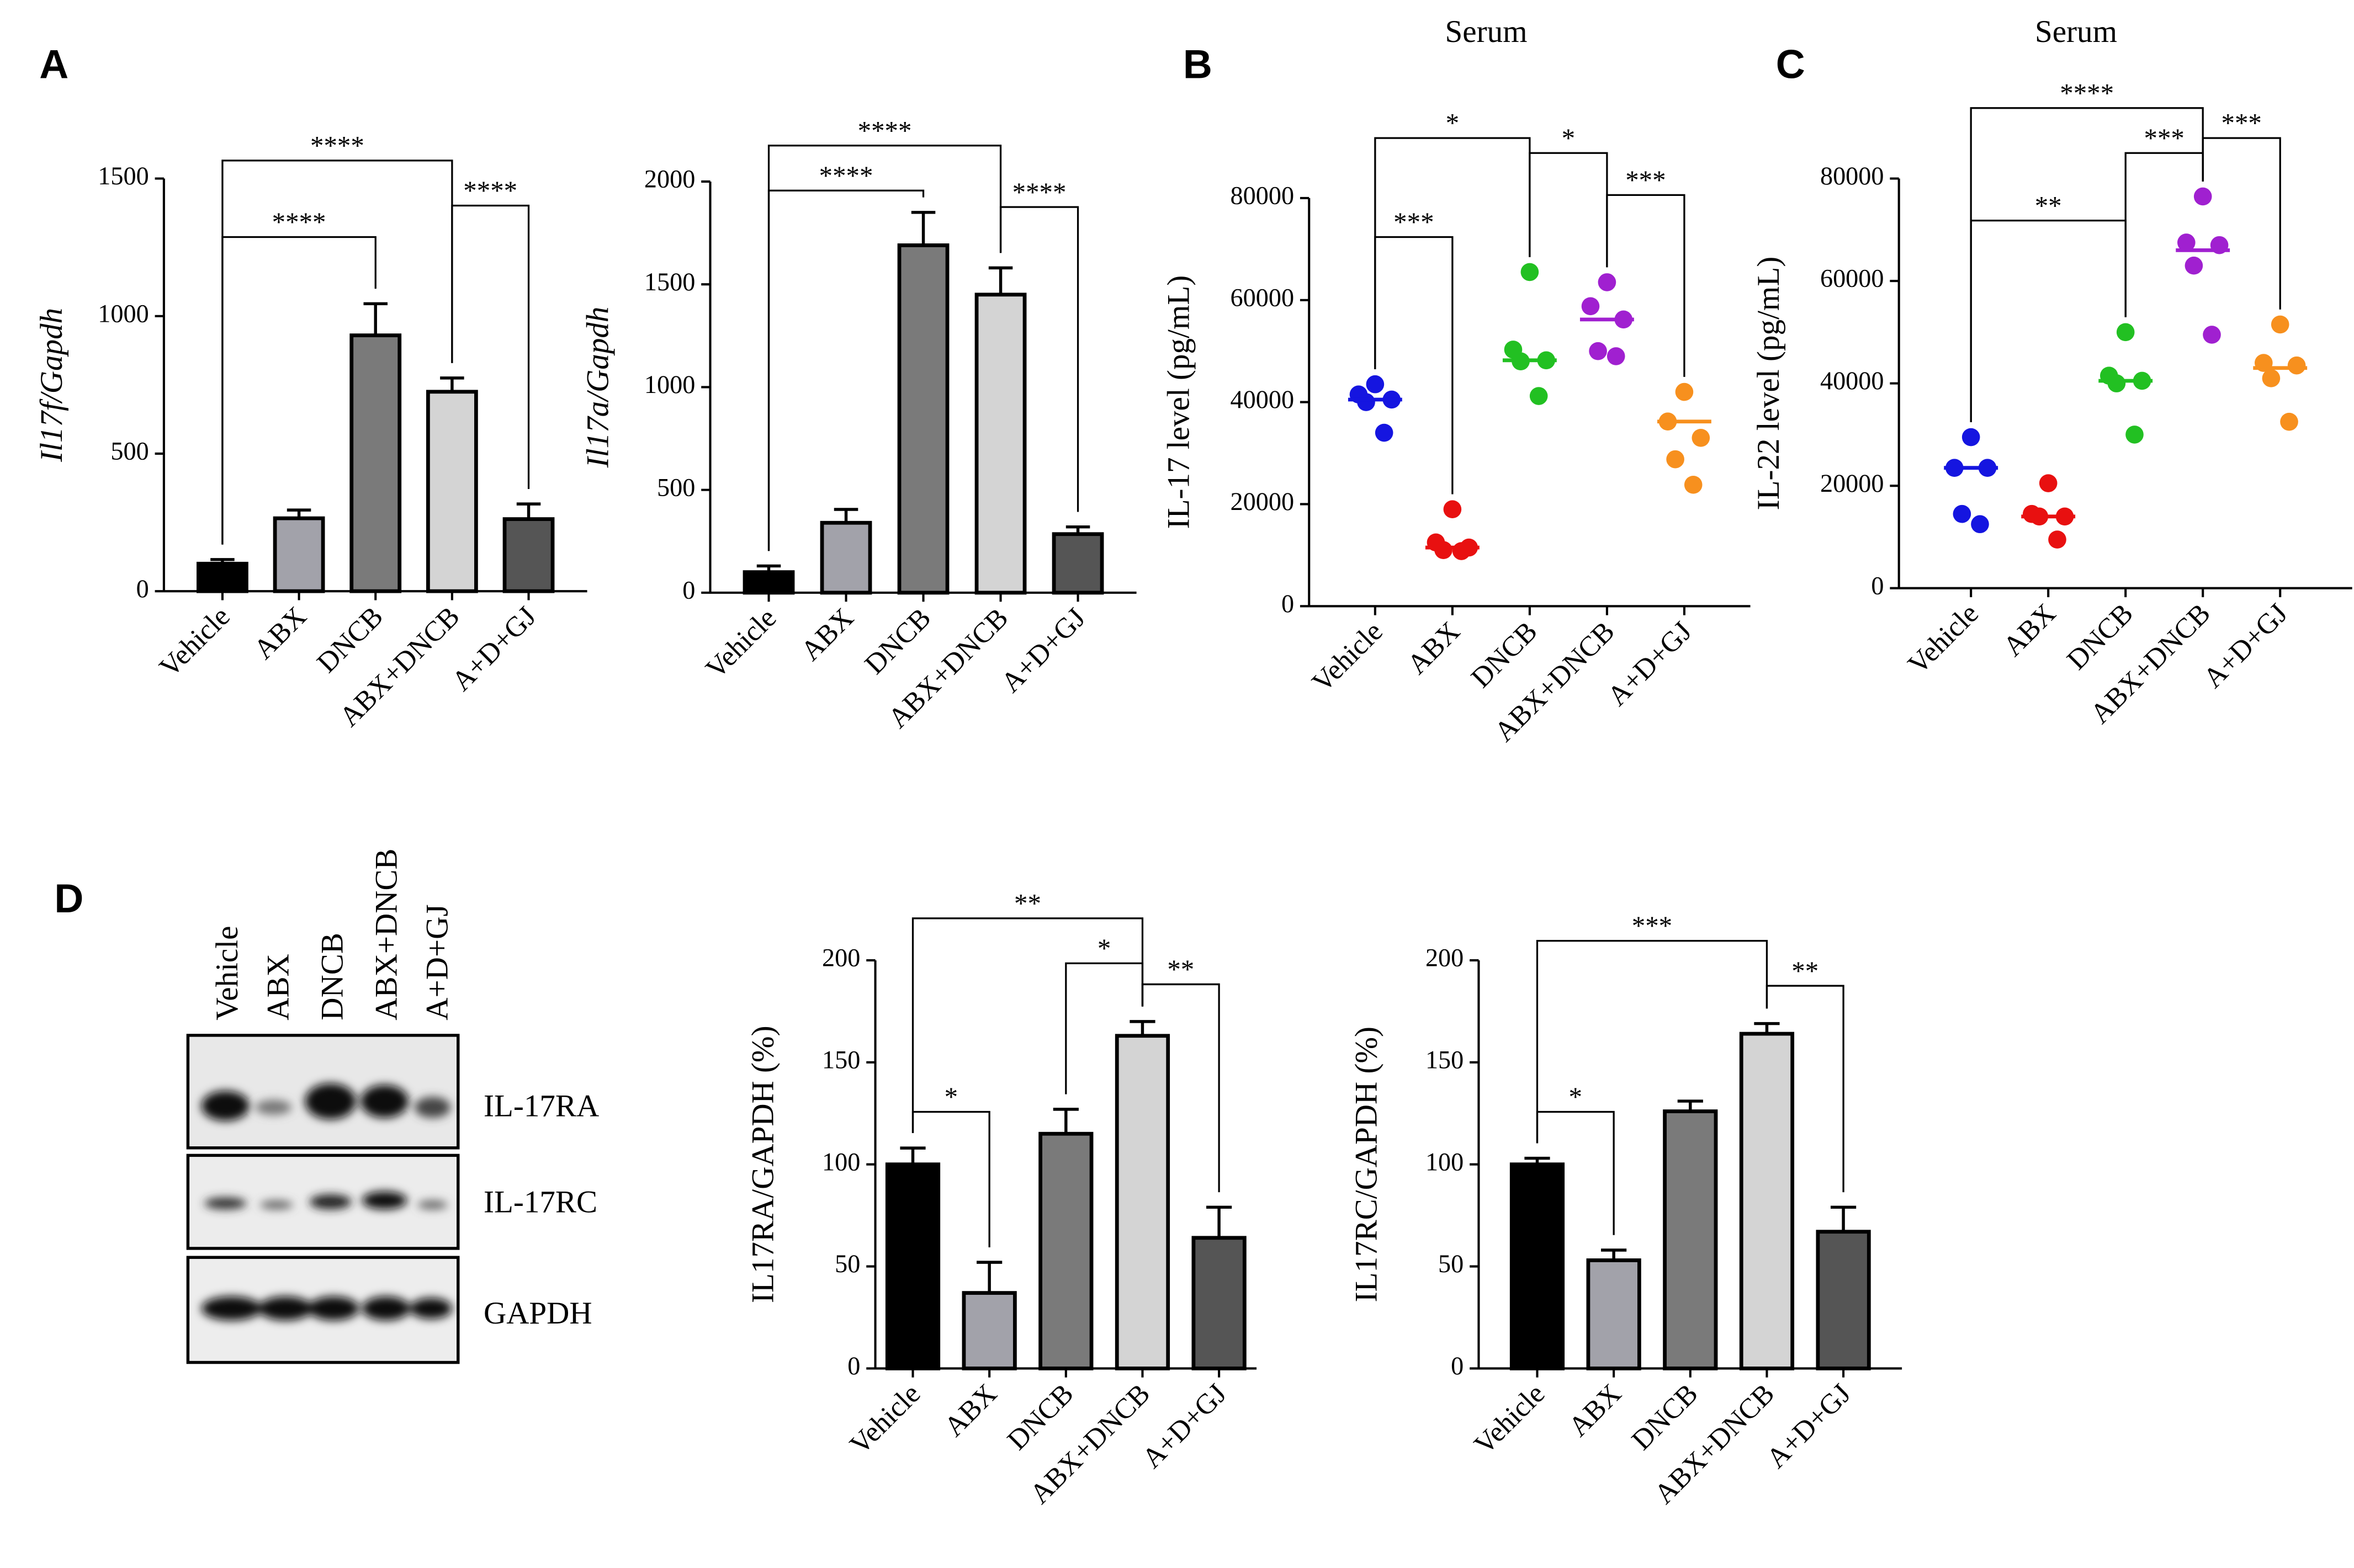  I want to click on y-tick-label: 150, so click(1444, 1059).